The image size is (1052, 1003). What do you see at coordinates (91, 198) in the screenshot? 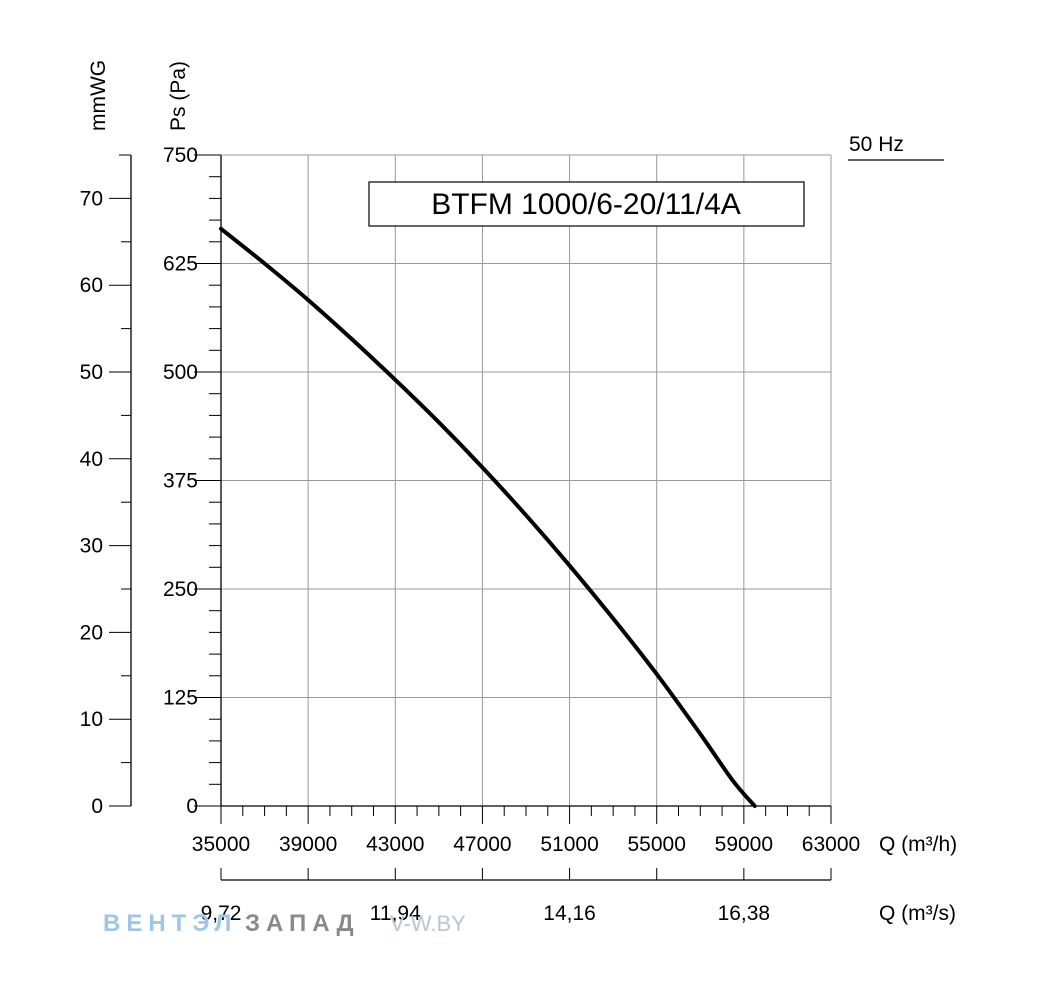
I see `y-secondary-tick-label: 70` at bounding box center [91, 198].